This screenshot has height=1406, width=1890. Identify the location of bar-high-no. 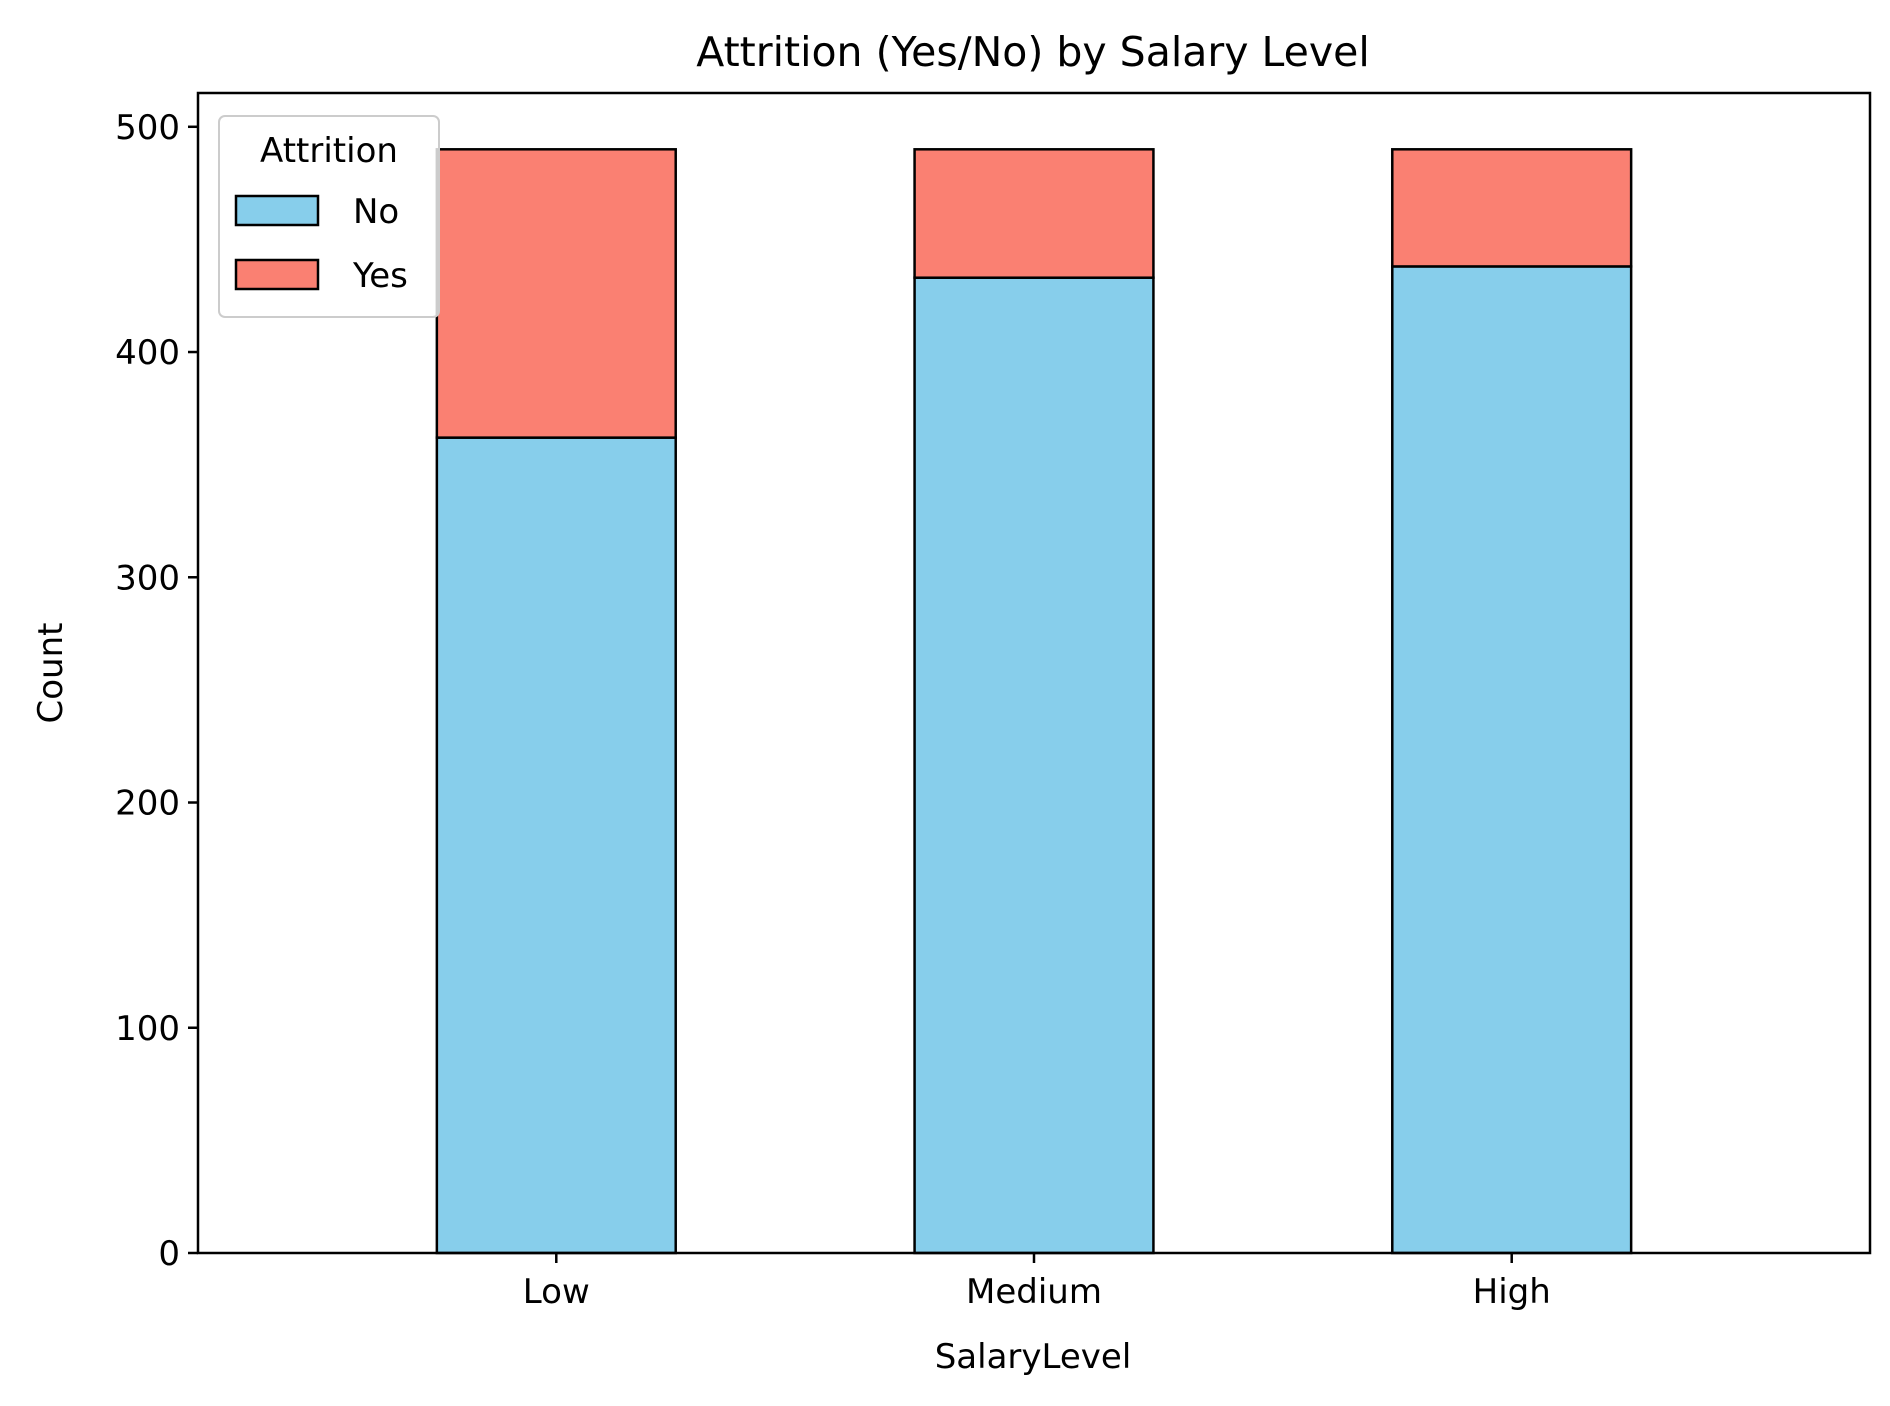
(1512, 760).